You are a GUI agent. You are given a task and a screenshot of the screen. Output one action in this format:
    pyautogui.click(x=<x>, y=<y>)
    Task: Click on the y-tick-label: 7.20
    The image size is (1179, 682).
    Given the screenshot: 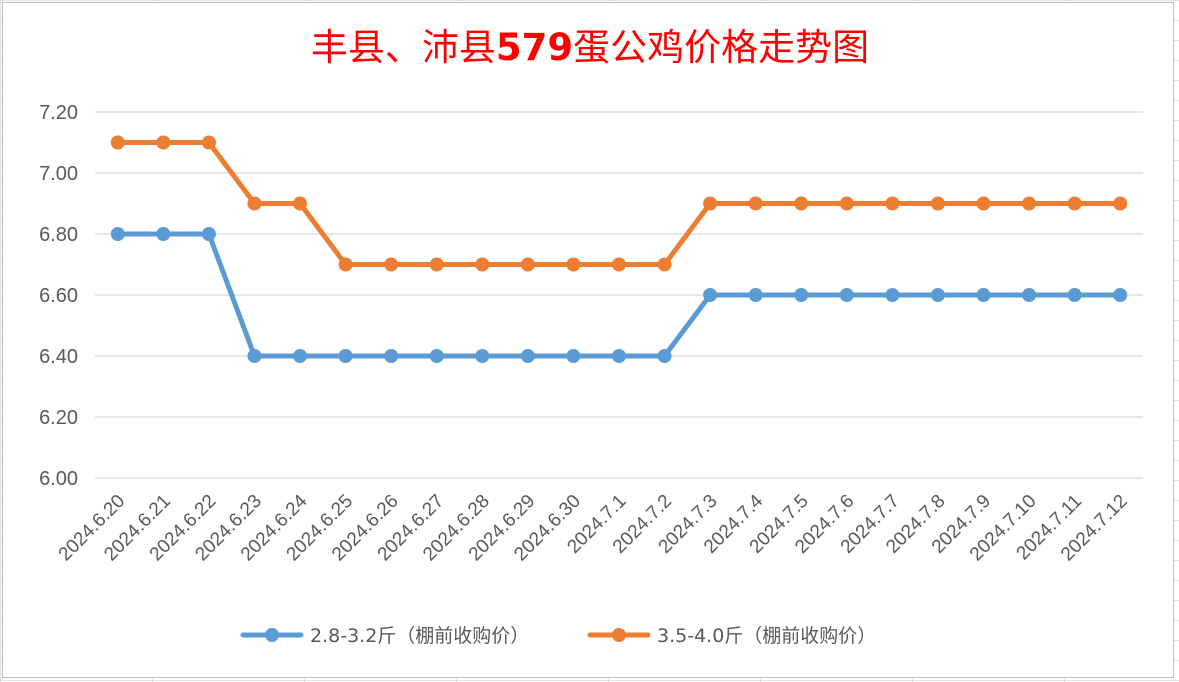 What is the action you would take?
    pyautogui.click(x=58, y=113)
    